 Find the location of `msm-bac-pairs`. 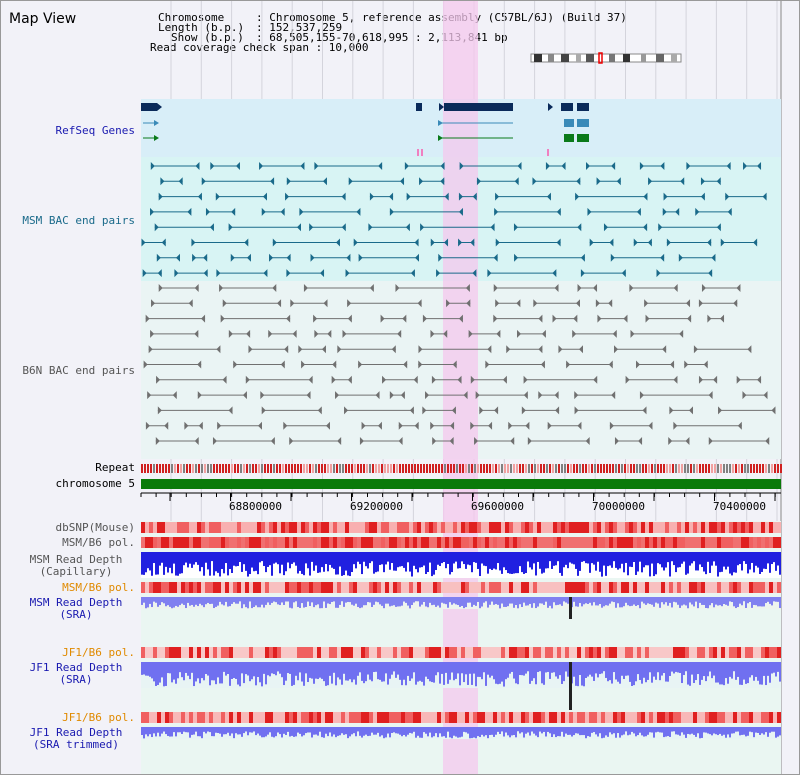

msm-bac-pairs is located at coordinates (454, 220).